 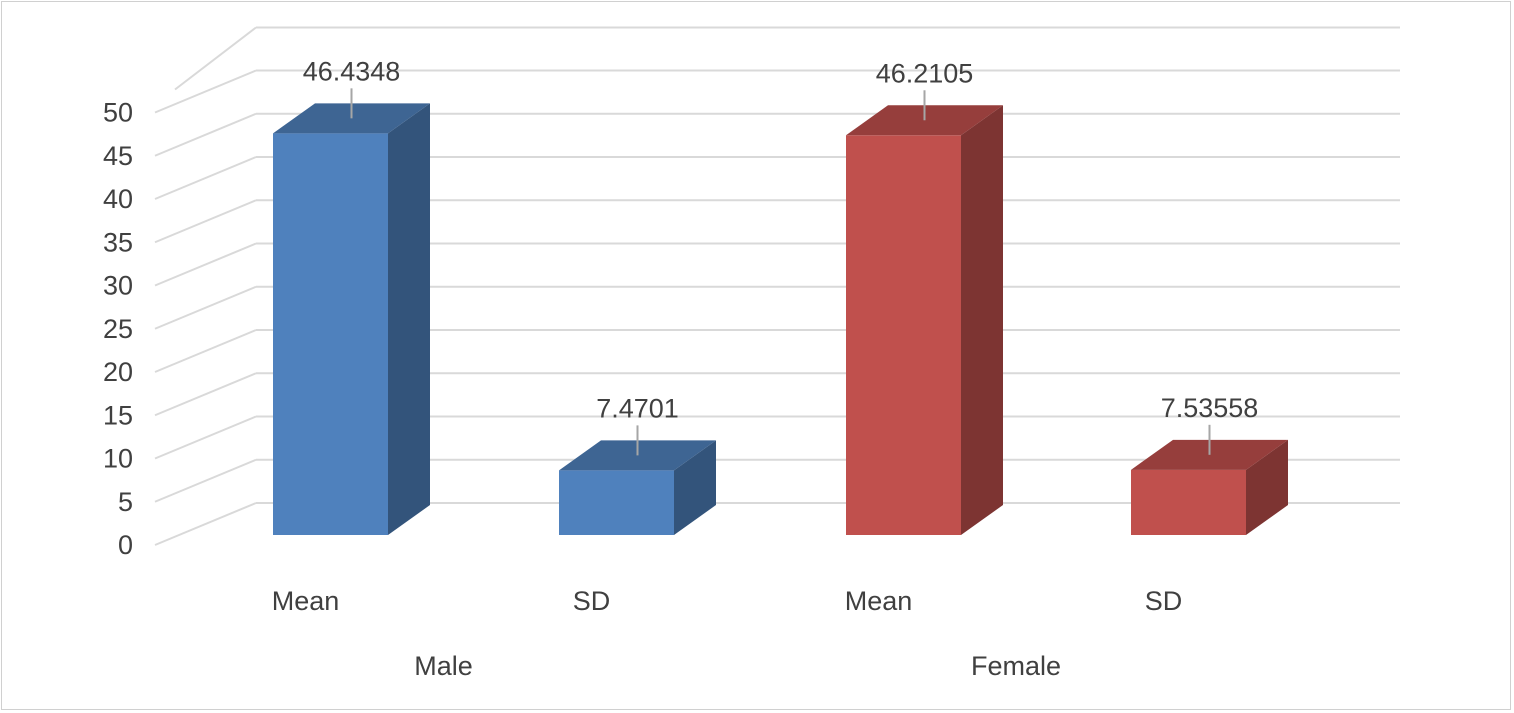 I want to click on y-tick-label: 50, so click(x=118, y=113).